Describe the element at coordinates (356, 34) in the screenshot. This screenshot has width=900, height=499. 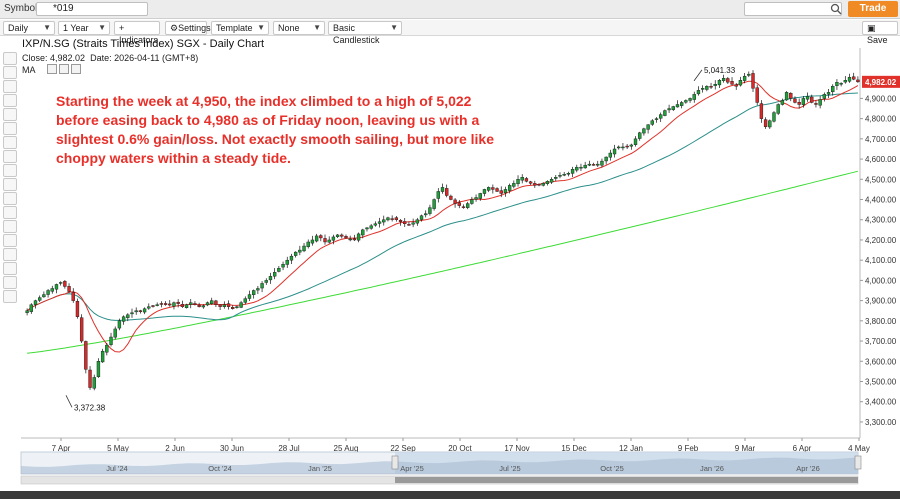
I see `chart-style-value: Basic Candlestick` at that location.